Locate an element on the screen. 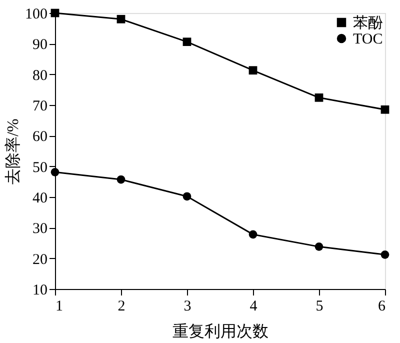 The height and width of the screenshot is (343, 400). y-tick-label: 50 is located at coordinates (40, 168).